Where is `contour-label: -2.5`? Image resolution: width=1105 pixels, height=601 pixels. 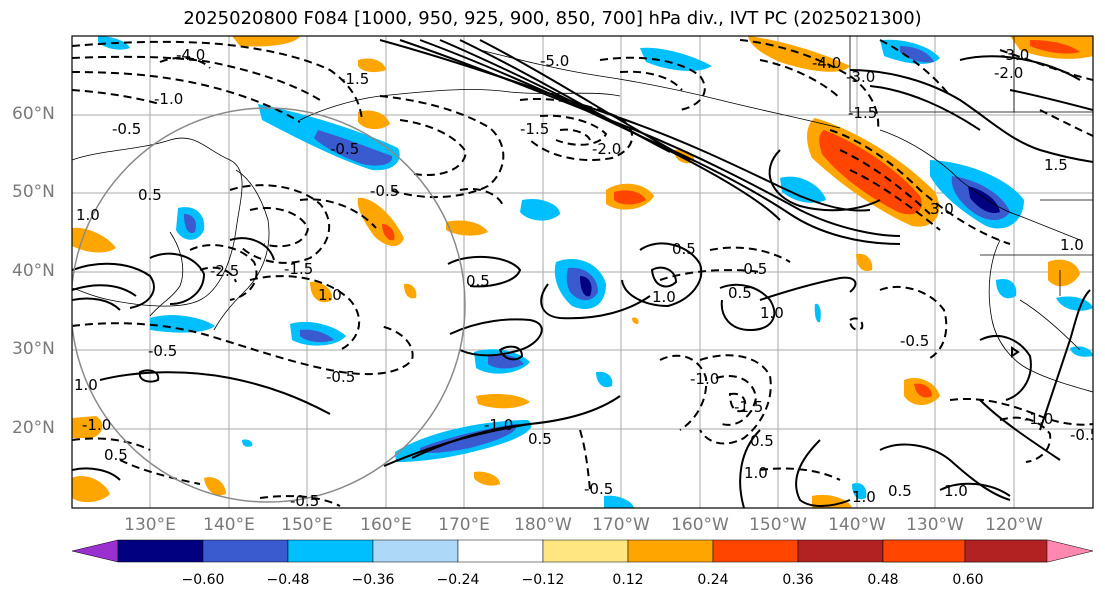
contour-label: -2.5 is located at coordinates (224, 271).